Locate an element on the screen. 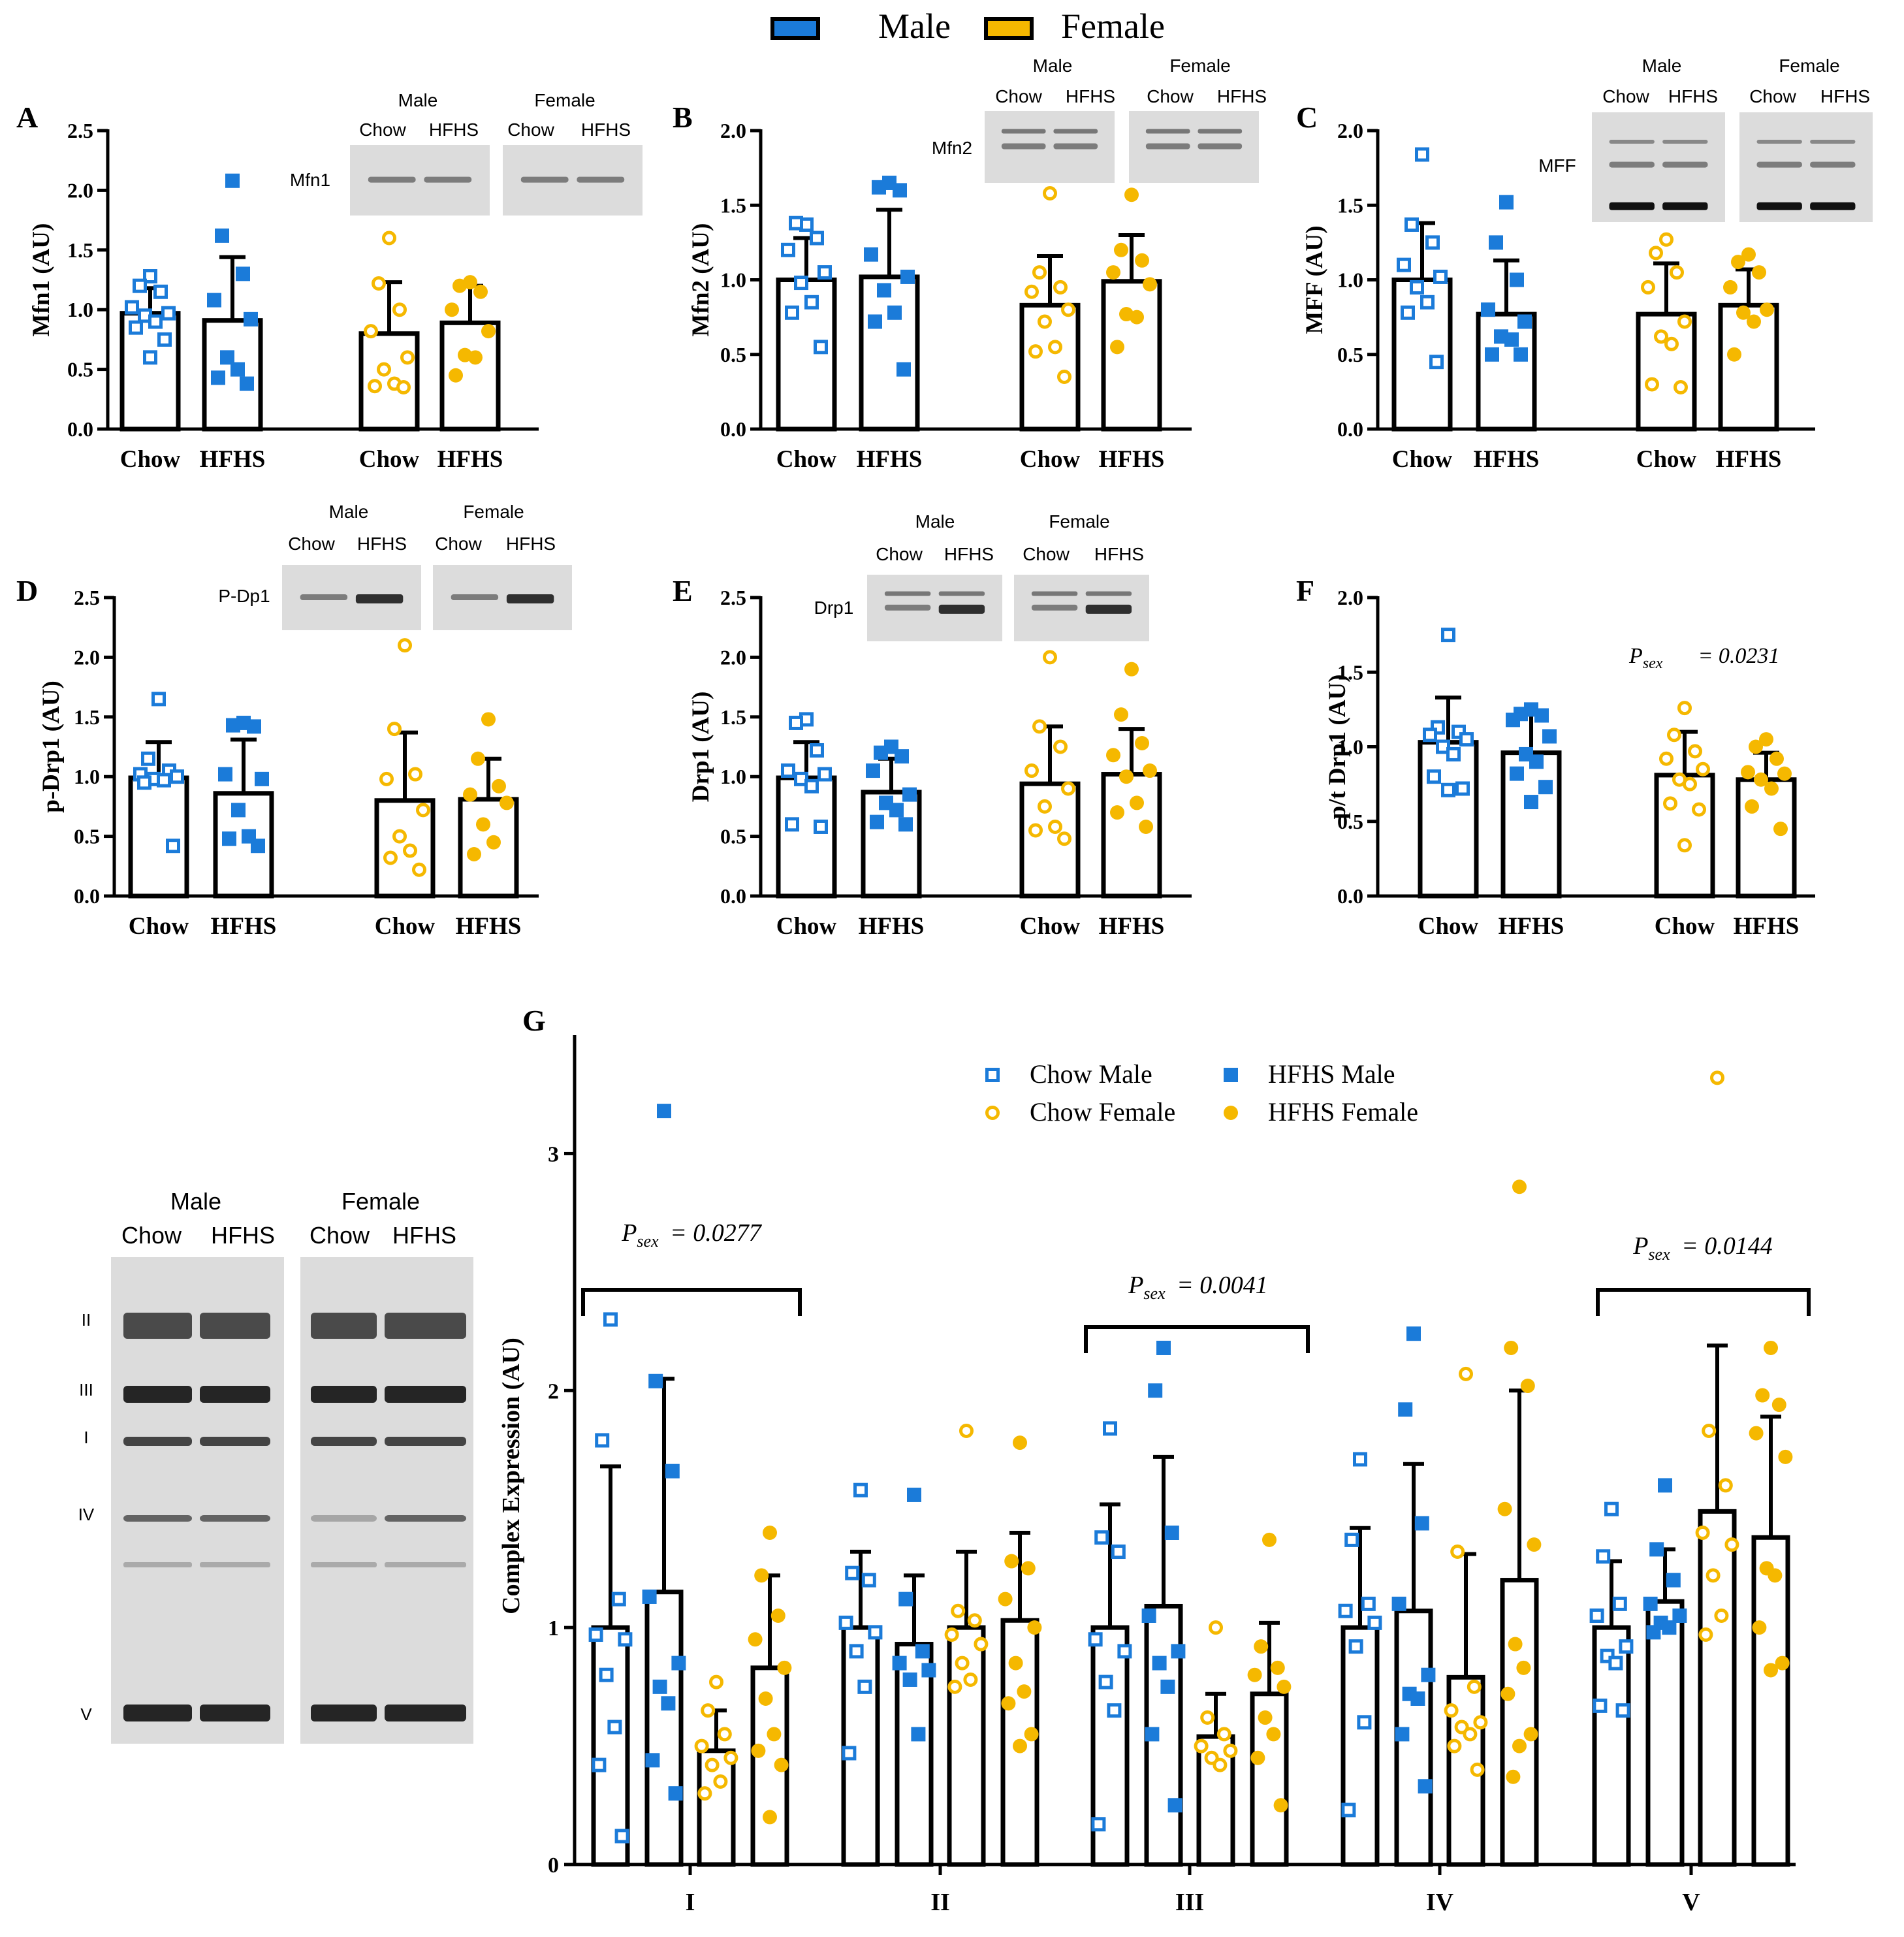  blot-g-lane-label: HFHS is located at coordinates (424, 1236).